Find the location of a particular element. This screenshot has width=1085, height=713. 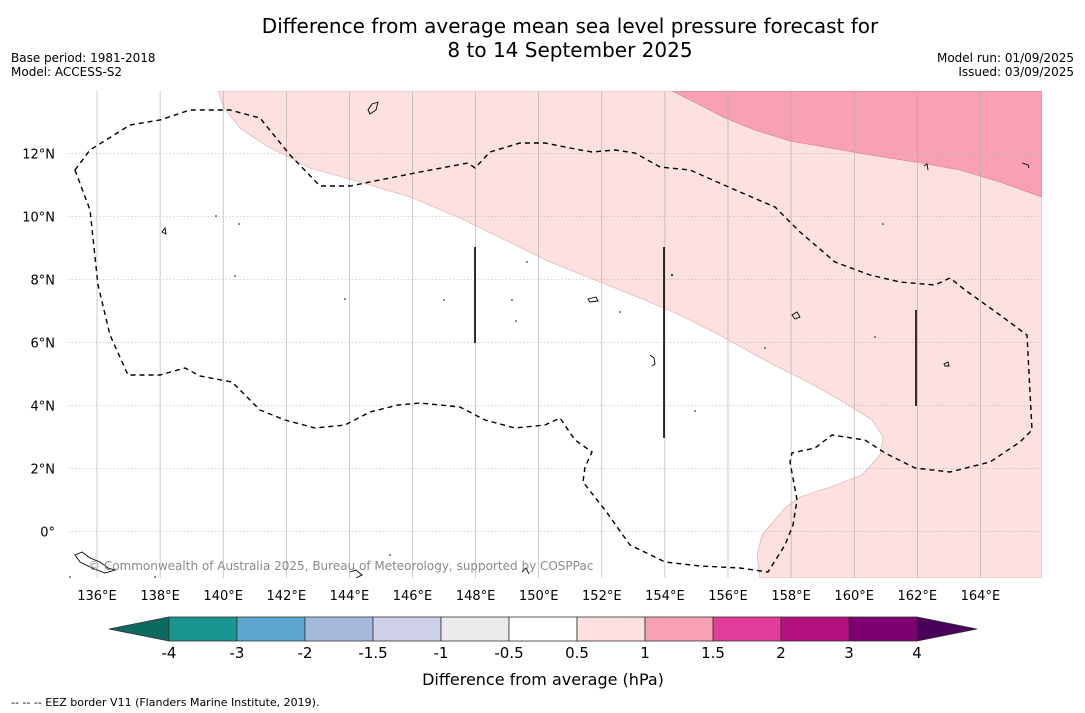

colorbar-tick-label: 3 is located at coordinates (849, 653).